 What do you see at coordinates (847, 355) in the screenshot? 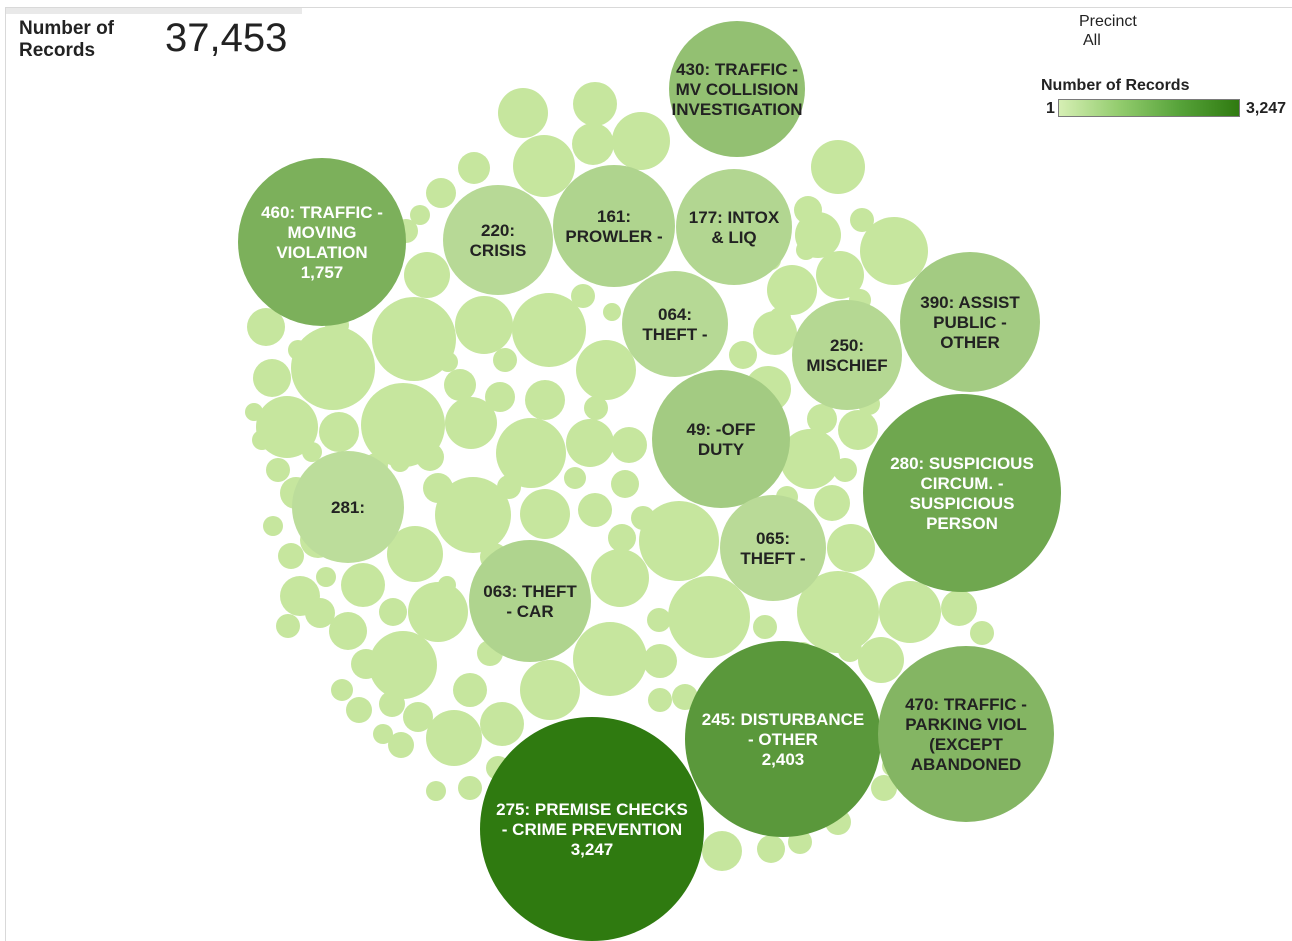
I see `category-bubble: 250:MISCHIEF` at bounding box center [847, 355].